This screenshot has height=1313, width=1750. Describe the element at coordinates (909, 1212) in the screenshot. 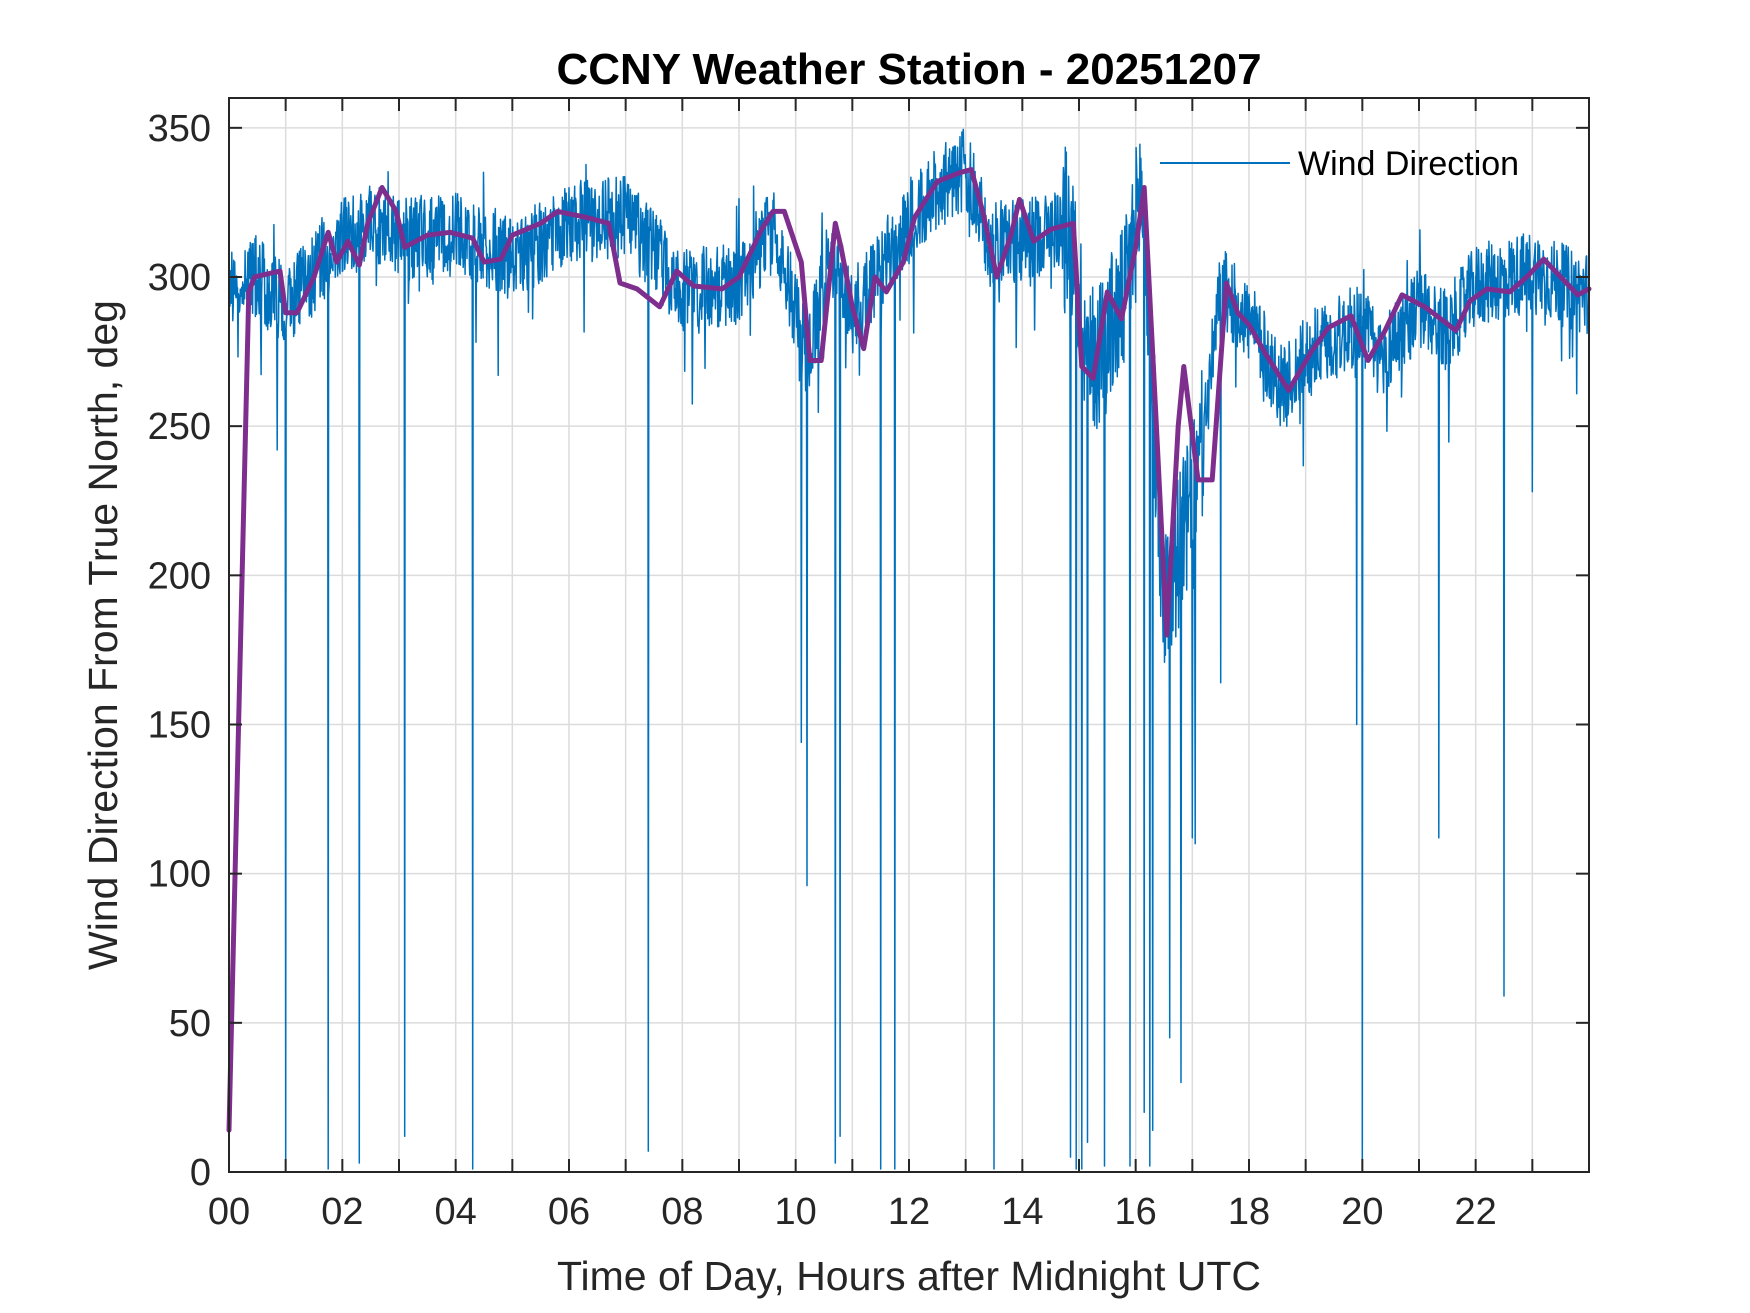

I see `x-tick-label: 12` at that location.